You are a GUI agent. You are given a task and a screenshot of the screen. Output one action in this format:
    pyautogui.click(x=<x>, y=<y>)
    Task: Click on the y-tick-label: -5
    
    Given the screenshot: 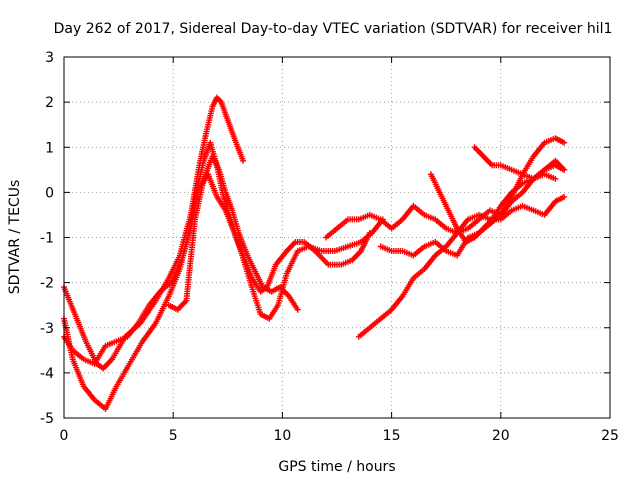 What is the action you would take?
    pyautogui.click(x=47, y=419)
    